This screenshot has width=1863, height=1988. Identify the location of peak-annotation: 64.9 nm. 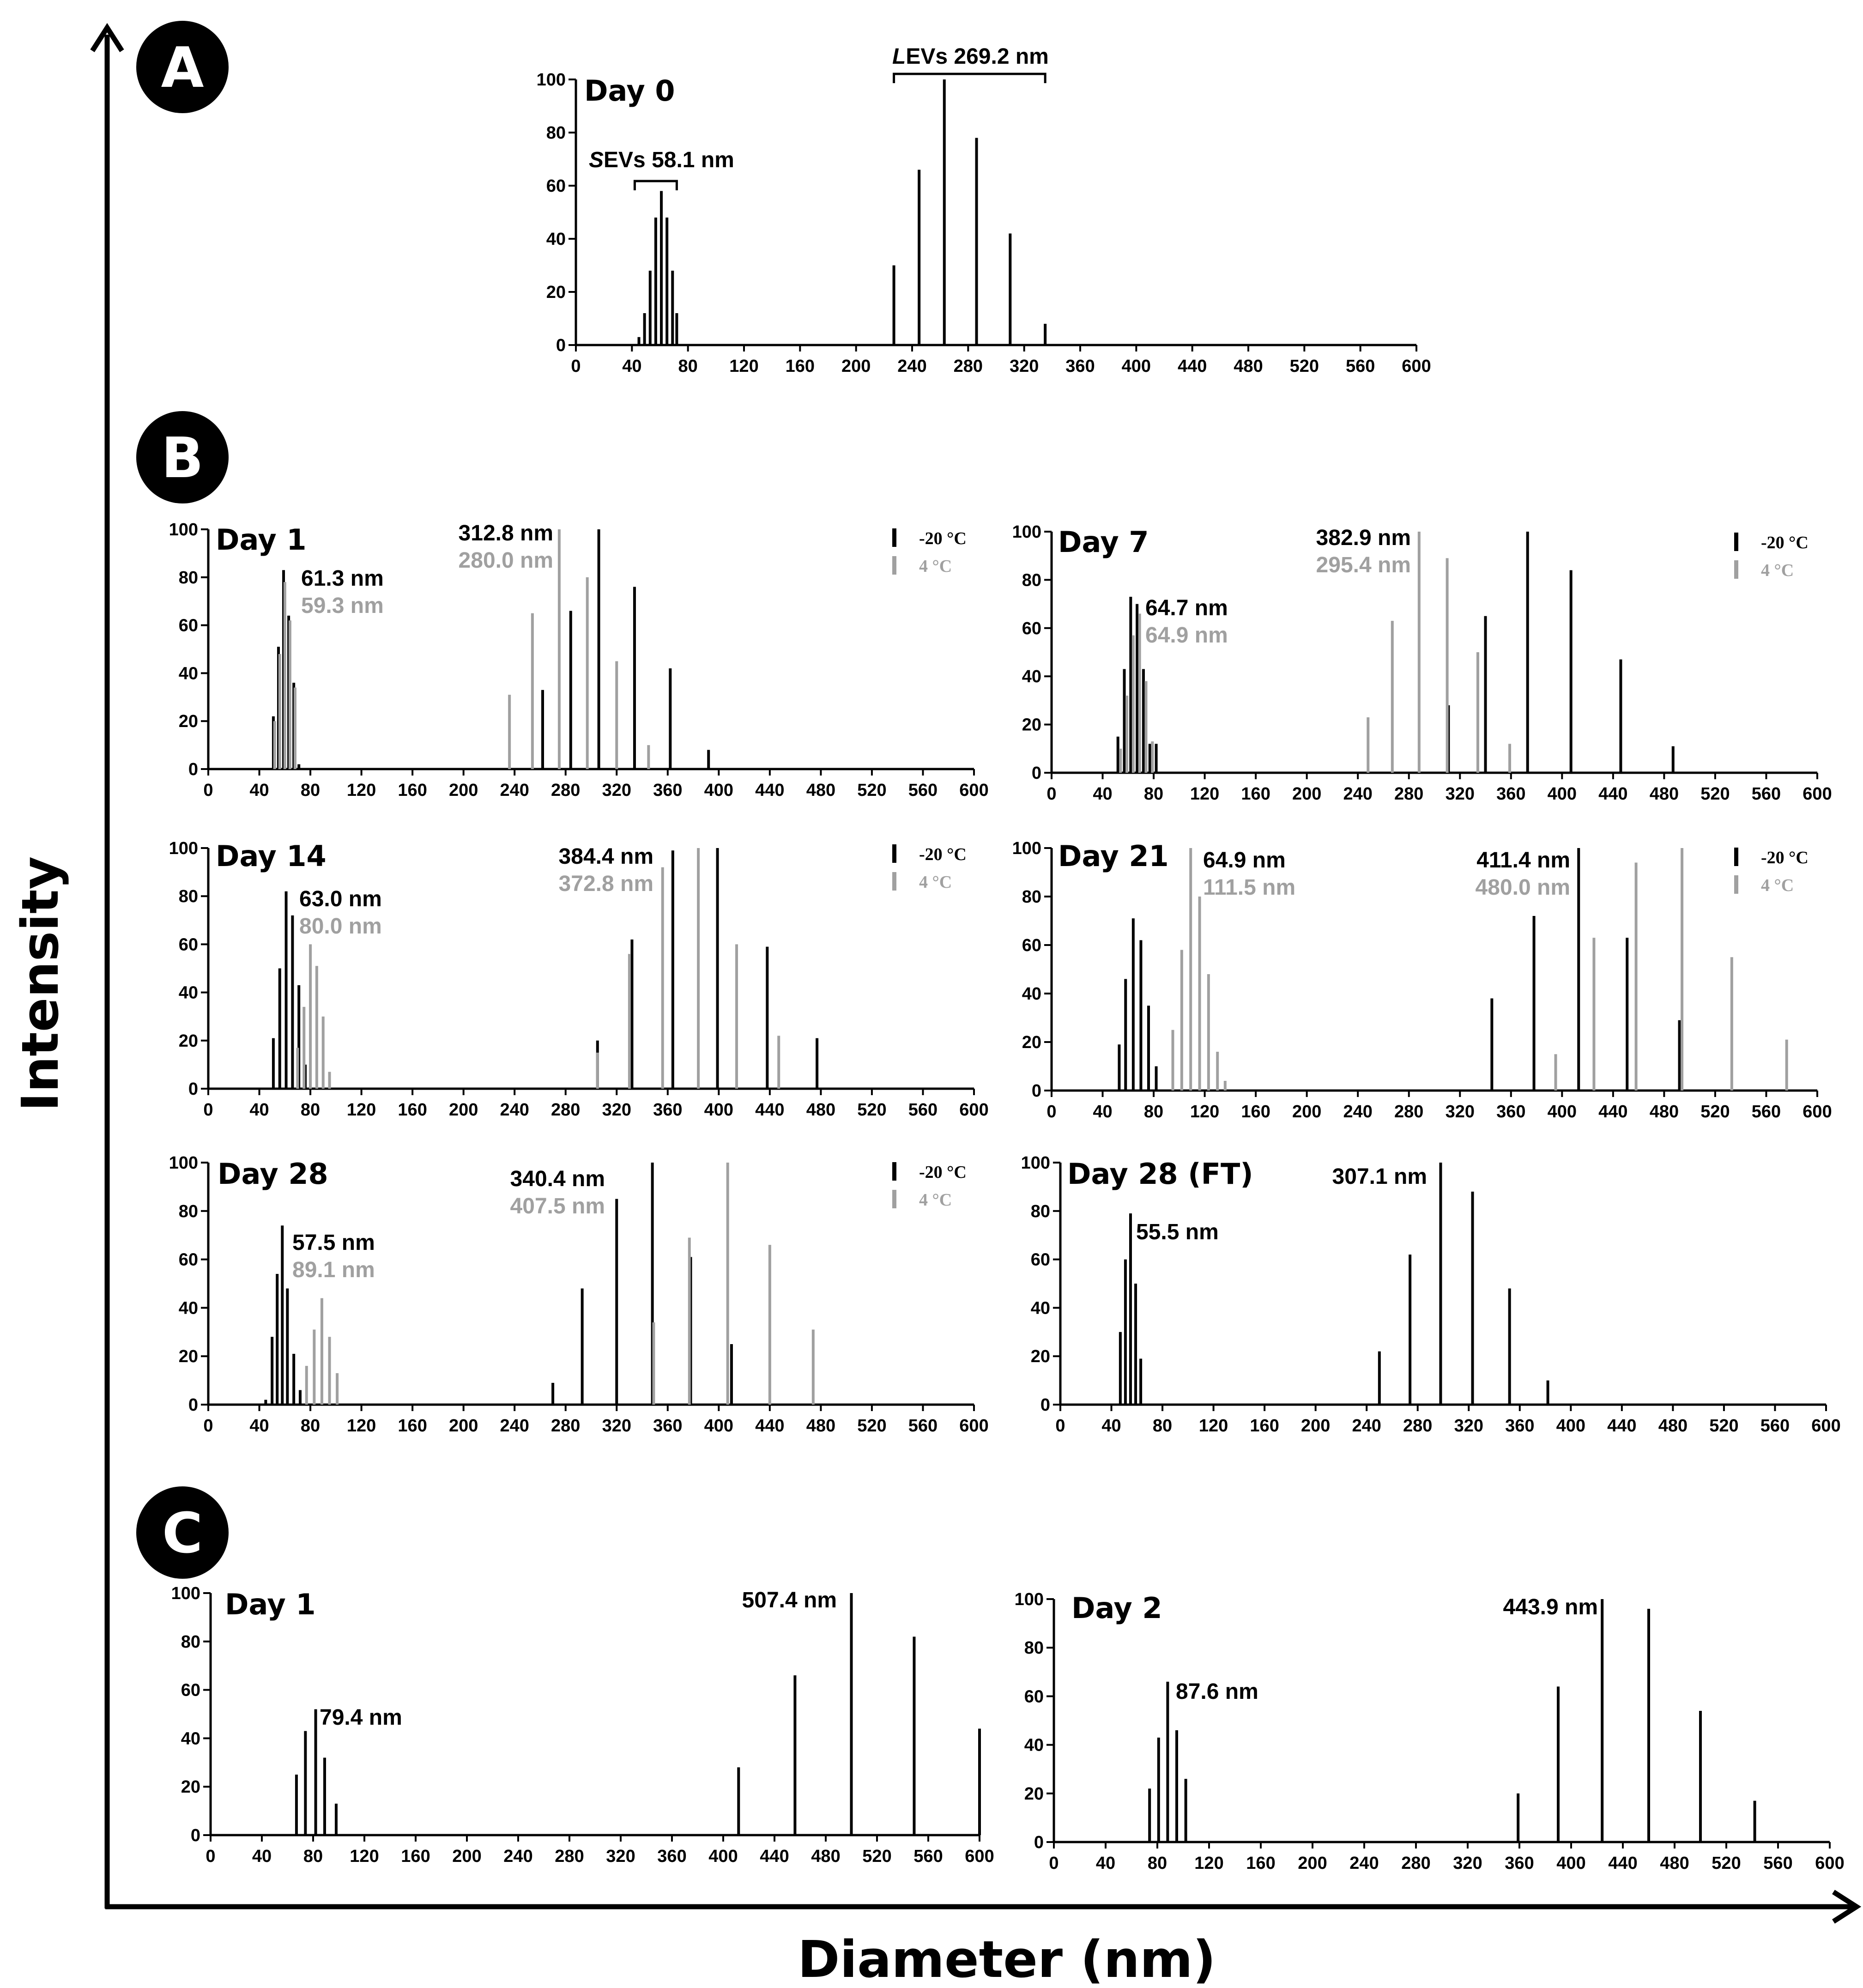
(1186, 635).